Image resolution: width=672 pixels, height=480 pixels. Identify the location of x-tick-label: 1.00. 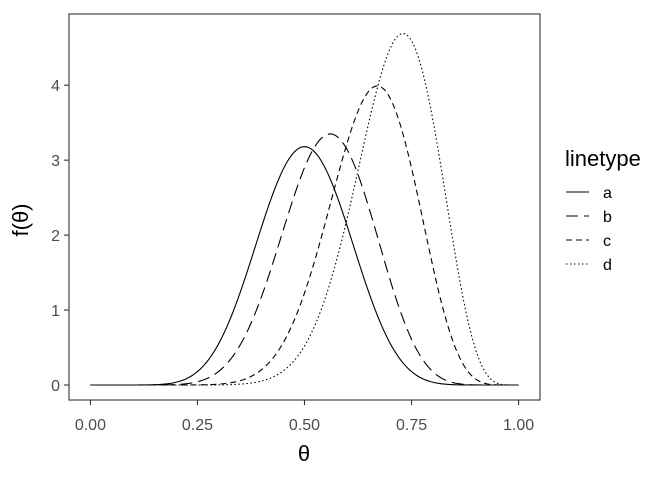
(518, 425).